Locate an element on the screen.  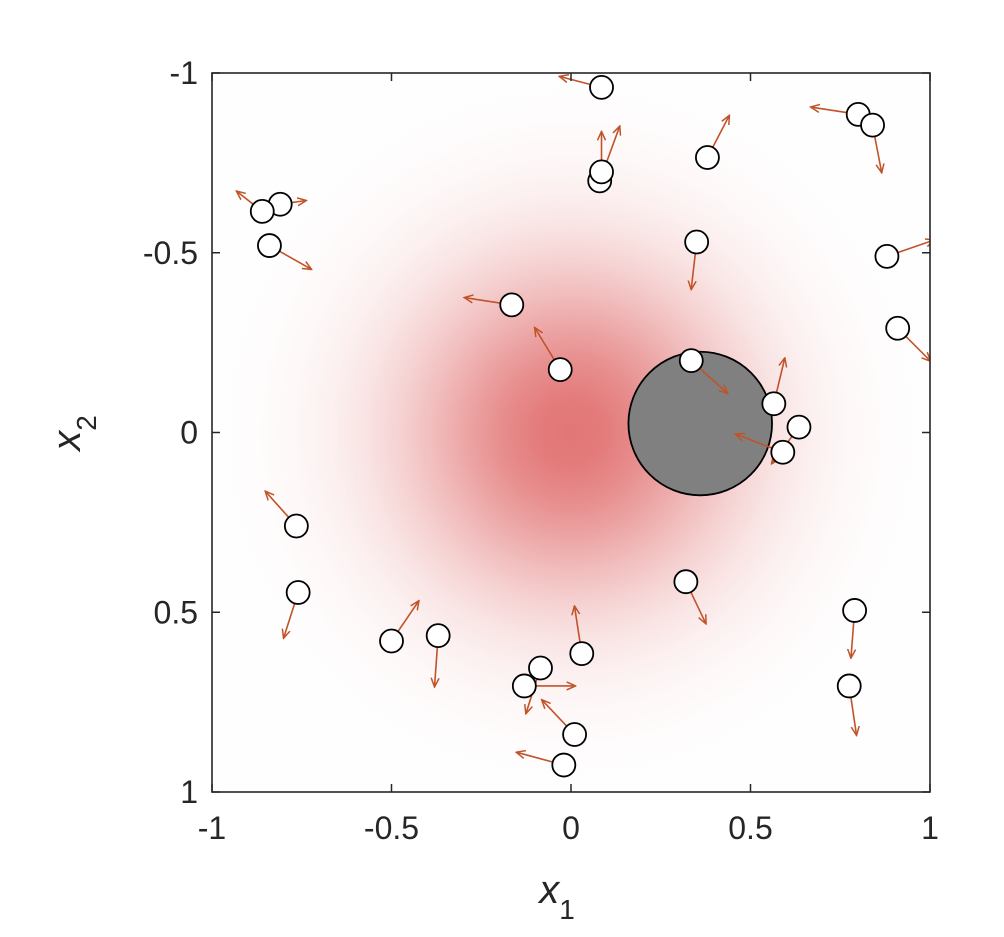
obstacle-disk is located at coordinates (700, 423).